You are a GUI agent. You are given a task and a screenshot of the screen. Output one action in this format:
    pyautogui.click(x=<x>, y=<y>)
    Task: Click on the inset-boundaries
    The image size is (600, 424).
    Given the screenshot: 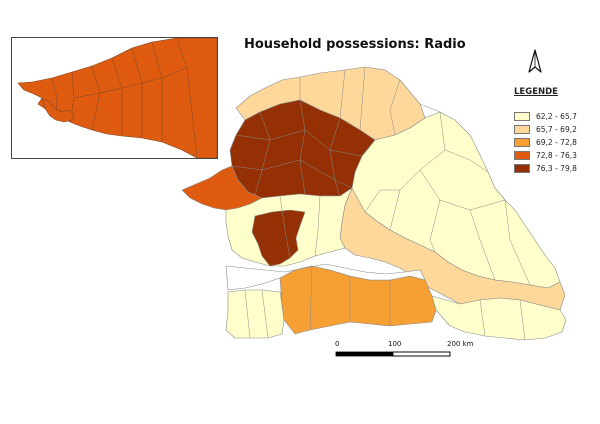 What is the action you would take?
    pyautogui.click(x=124, y=98)
    